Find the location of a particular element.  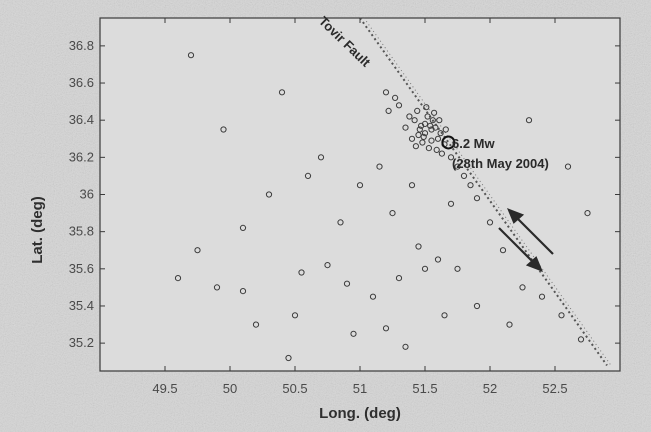

y-tick-label: 35.4 is located at coordinates (81, 305).